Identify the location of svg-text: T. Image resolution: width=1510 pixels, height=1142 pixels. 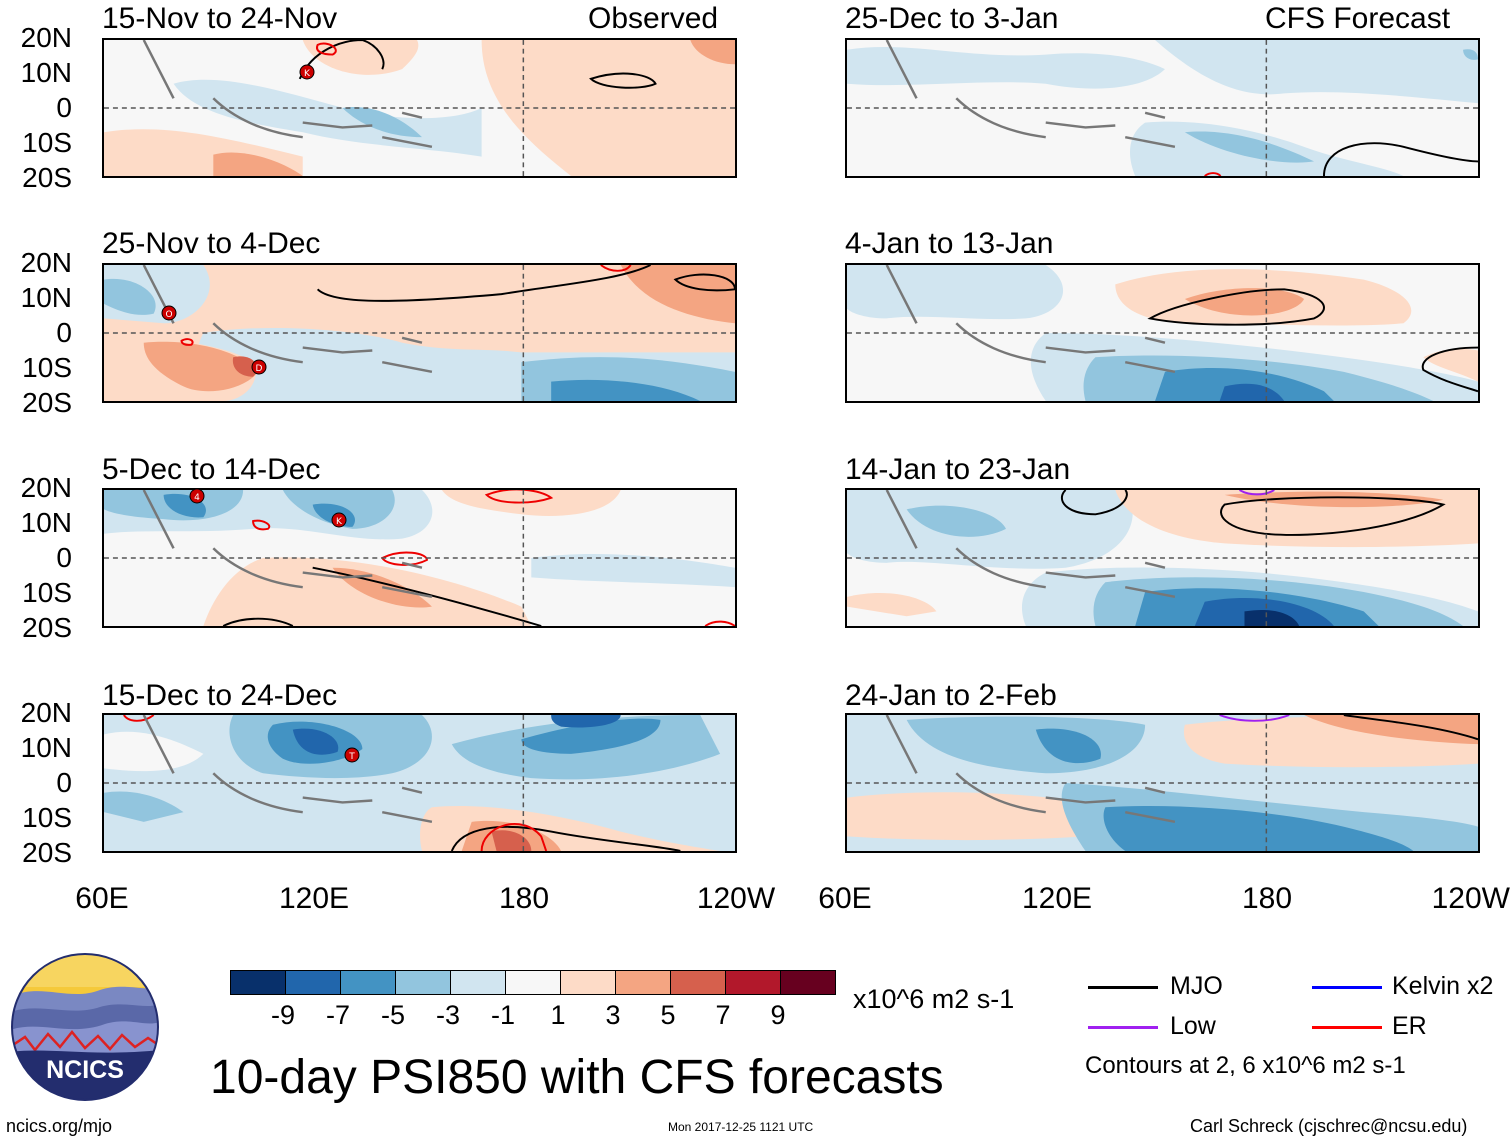
(351, 757).